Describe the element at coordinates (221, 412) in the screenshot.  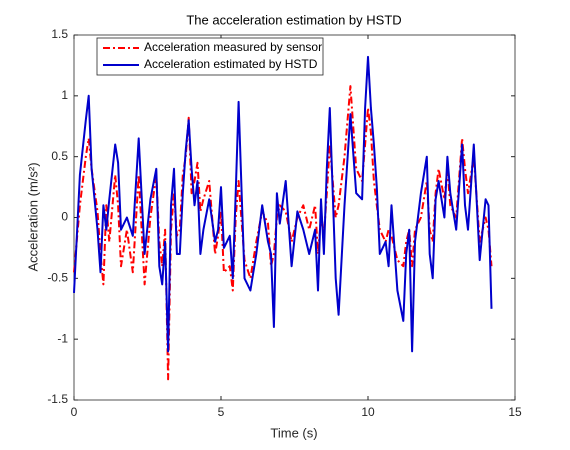
I see `x-tick-label: 5` at that location.